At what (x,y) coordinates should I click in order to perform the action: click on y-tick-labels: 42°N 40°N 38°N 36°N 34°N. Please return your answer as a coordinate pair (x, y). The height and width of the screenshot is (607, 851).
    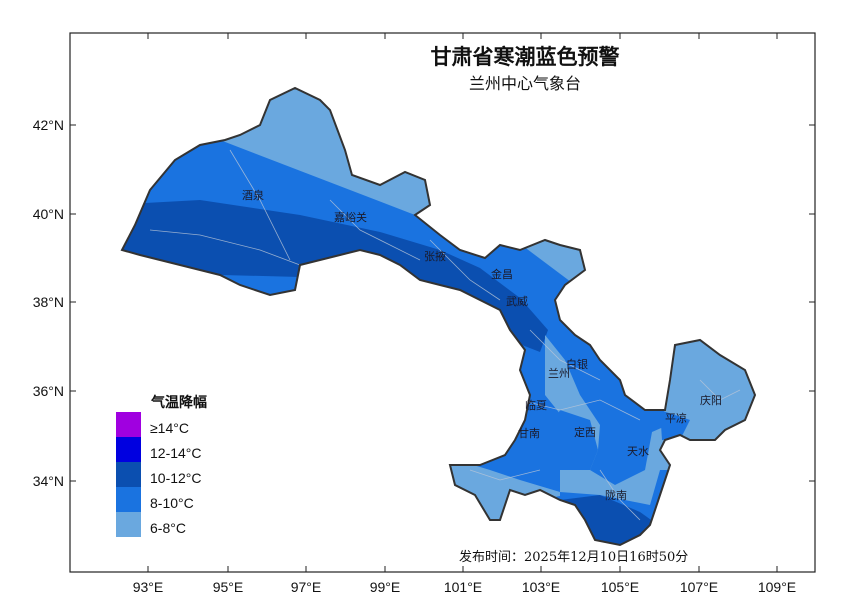
    Looking at the image, I should click on (48, 303).